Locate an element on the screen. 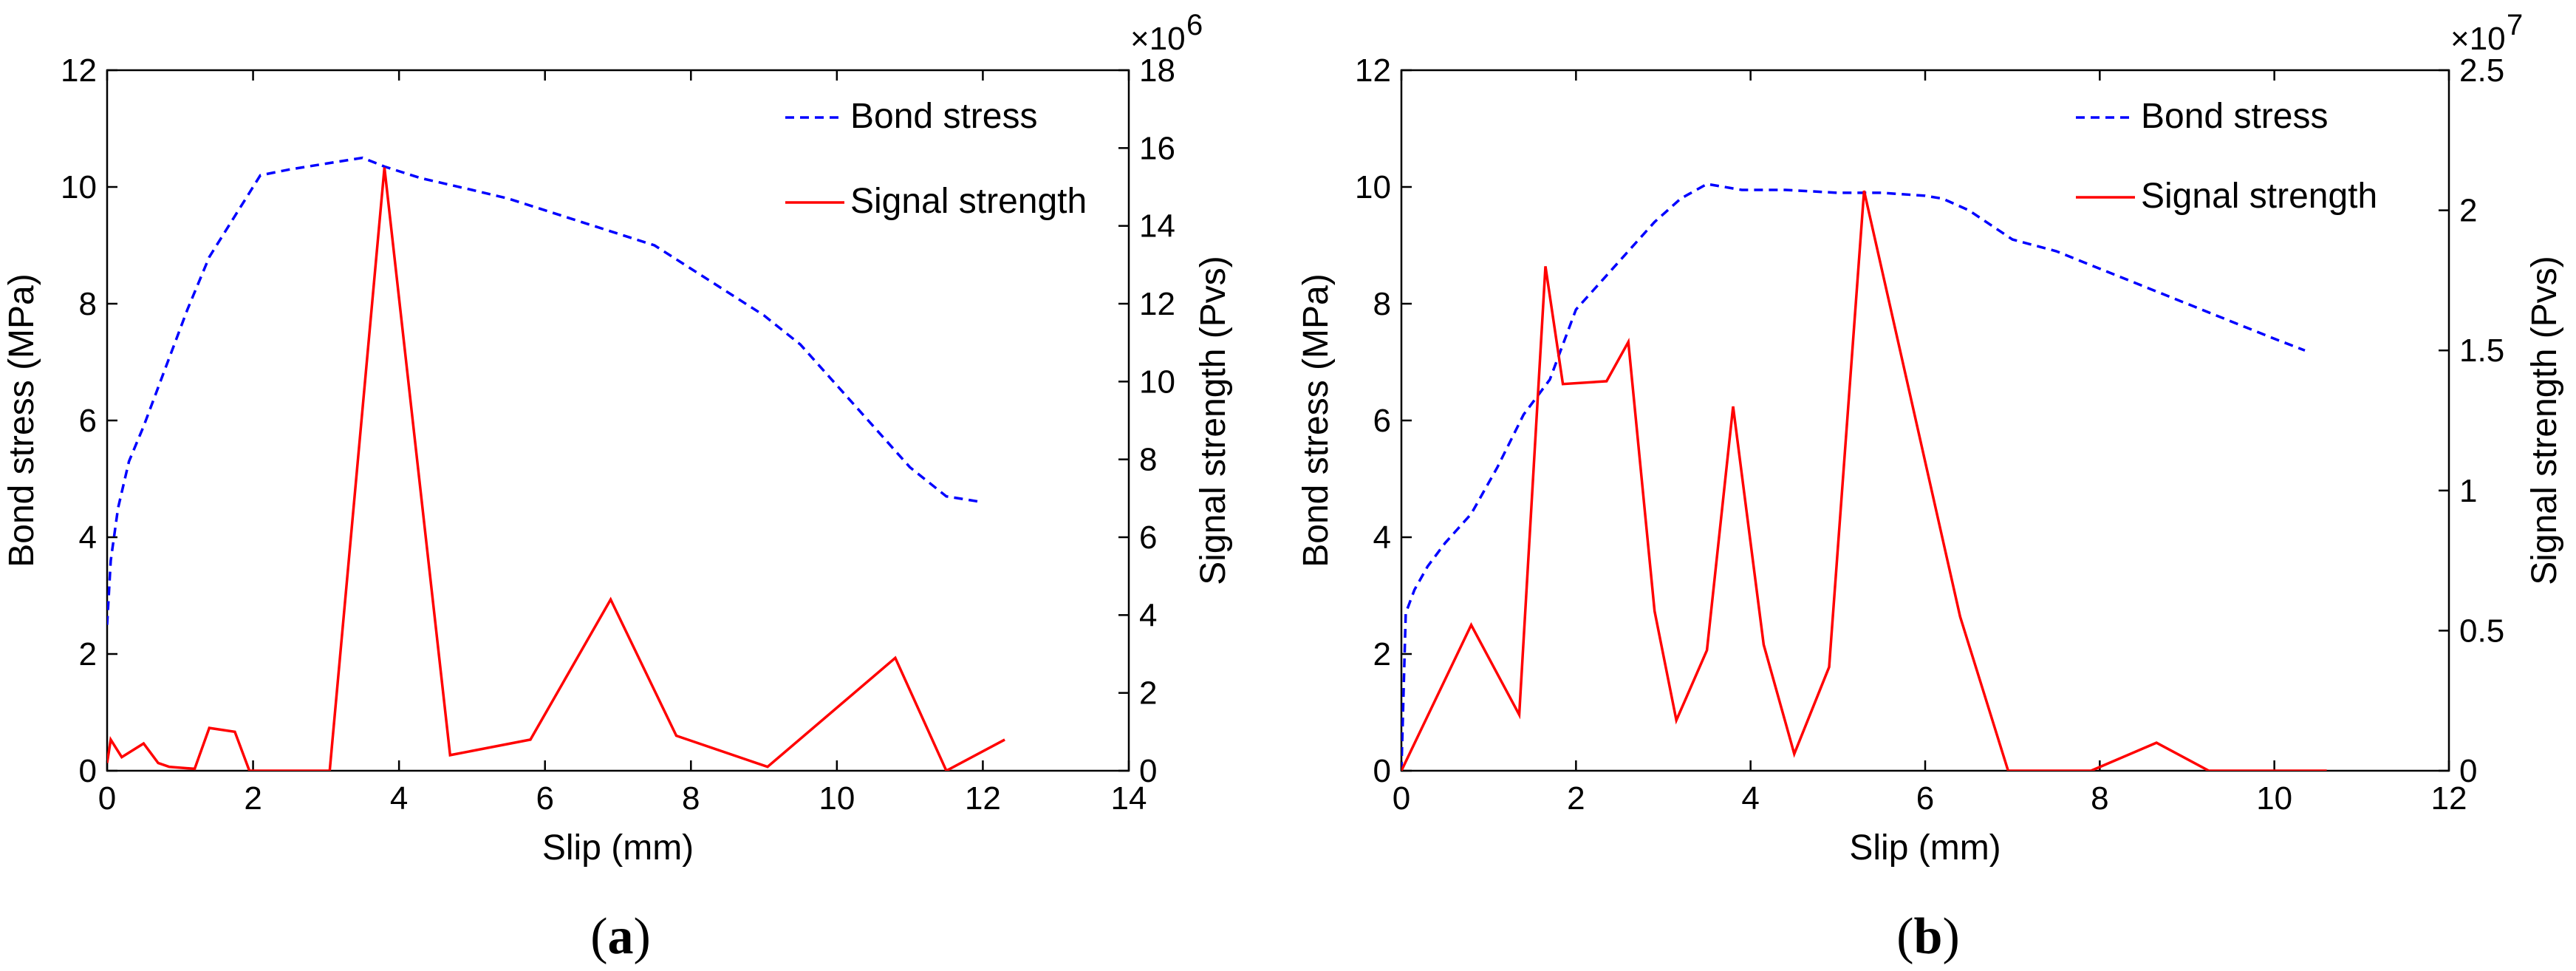 This screenshot has width=2576, height=971. panel-label: (b) is located at coordinates (1928, 936).